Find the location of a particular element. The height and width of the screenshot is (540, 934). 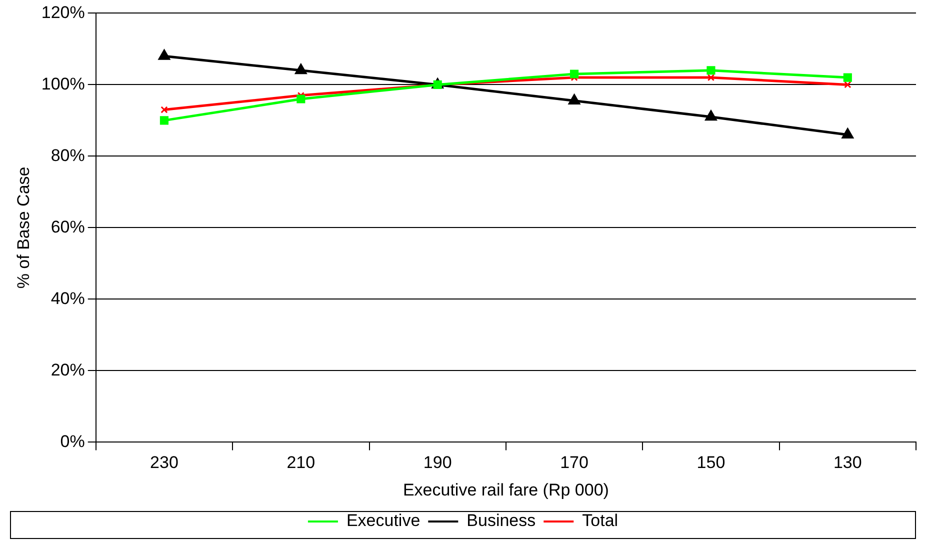

x-tick-label: 170 is located at coordinates (574, 462).